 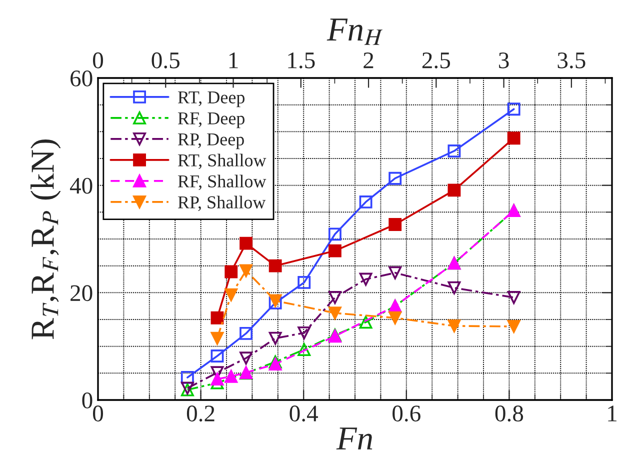 What do you see at coordinates (436, 60) in the screenshot?
I see `x2-tick-label: 2.5` at bounding box center [436, 60].